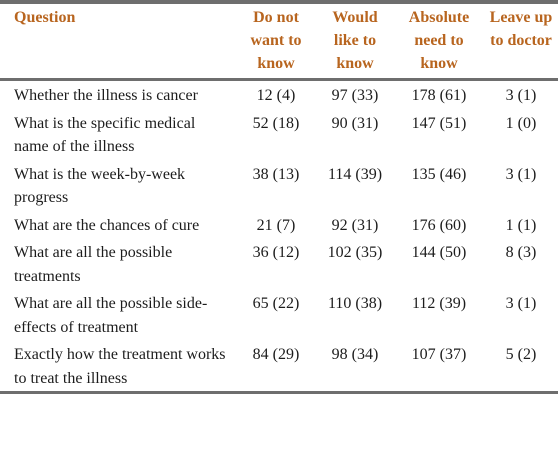 This screenshot has height=450, width=558. What do you see at coordinates (276, 174) in the screenshot?
I see `cell-do-not-want: 38 (13)` at bounding box center [276, 174].